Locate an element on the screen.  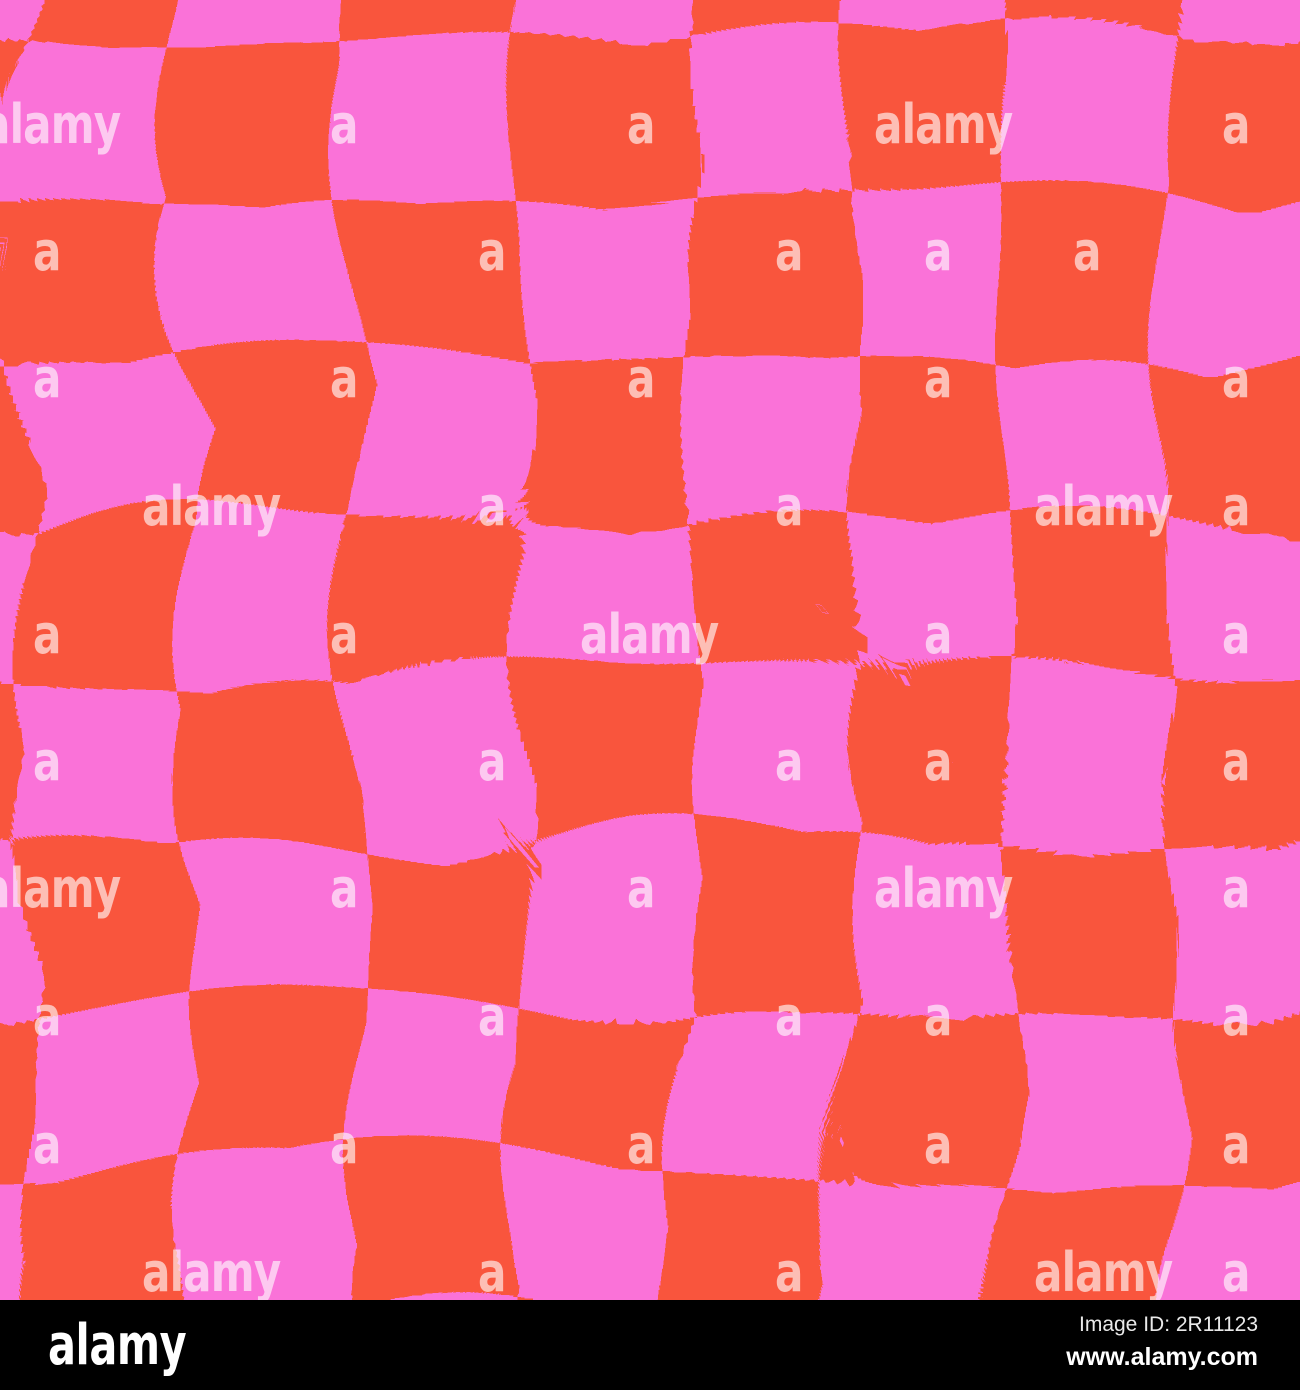
footer-meta: Image ID: 2R11123 www.alamy.com is located at coordinates (1162, 1342).